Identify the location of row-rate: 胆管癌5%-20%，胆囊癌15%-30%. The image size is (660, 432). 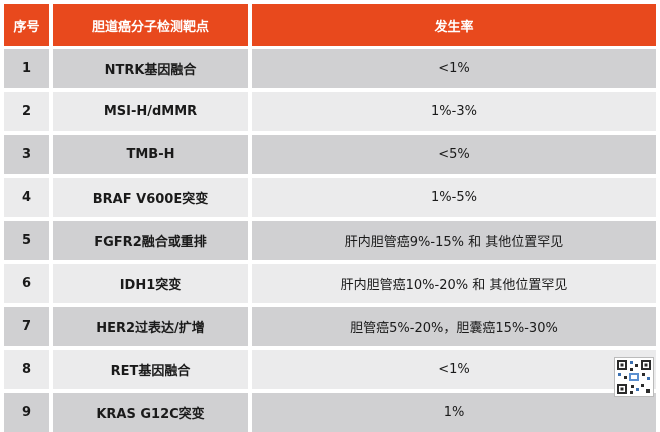
(454, 326).